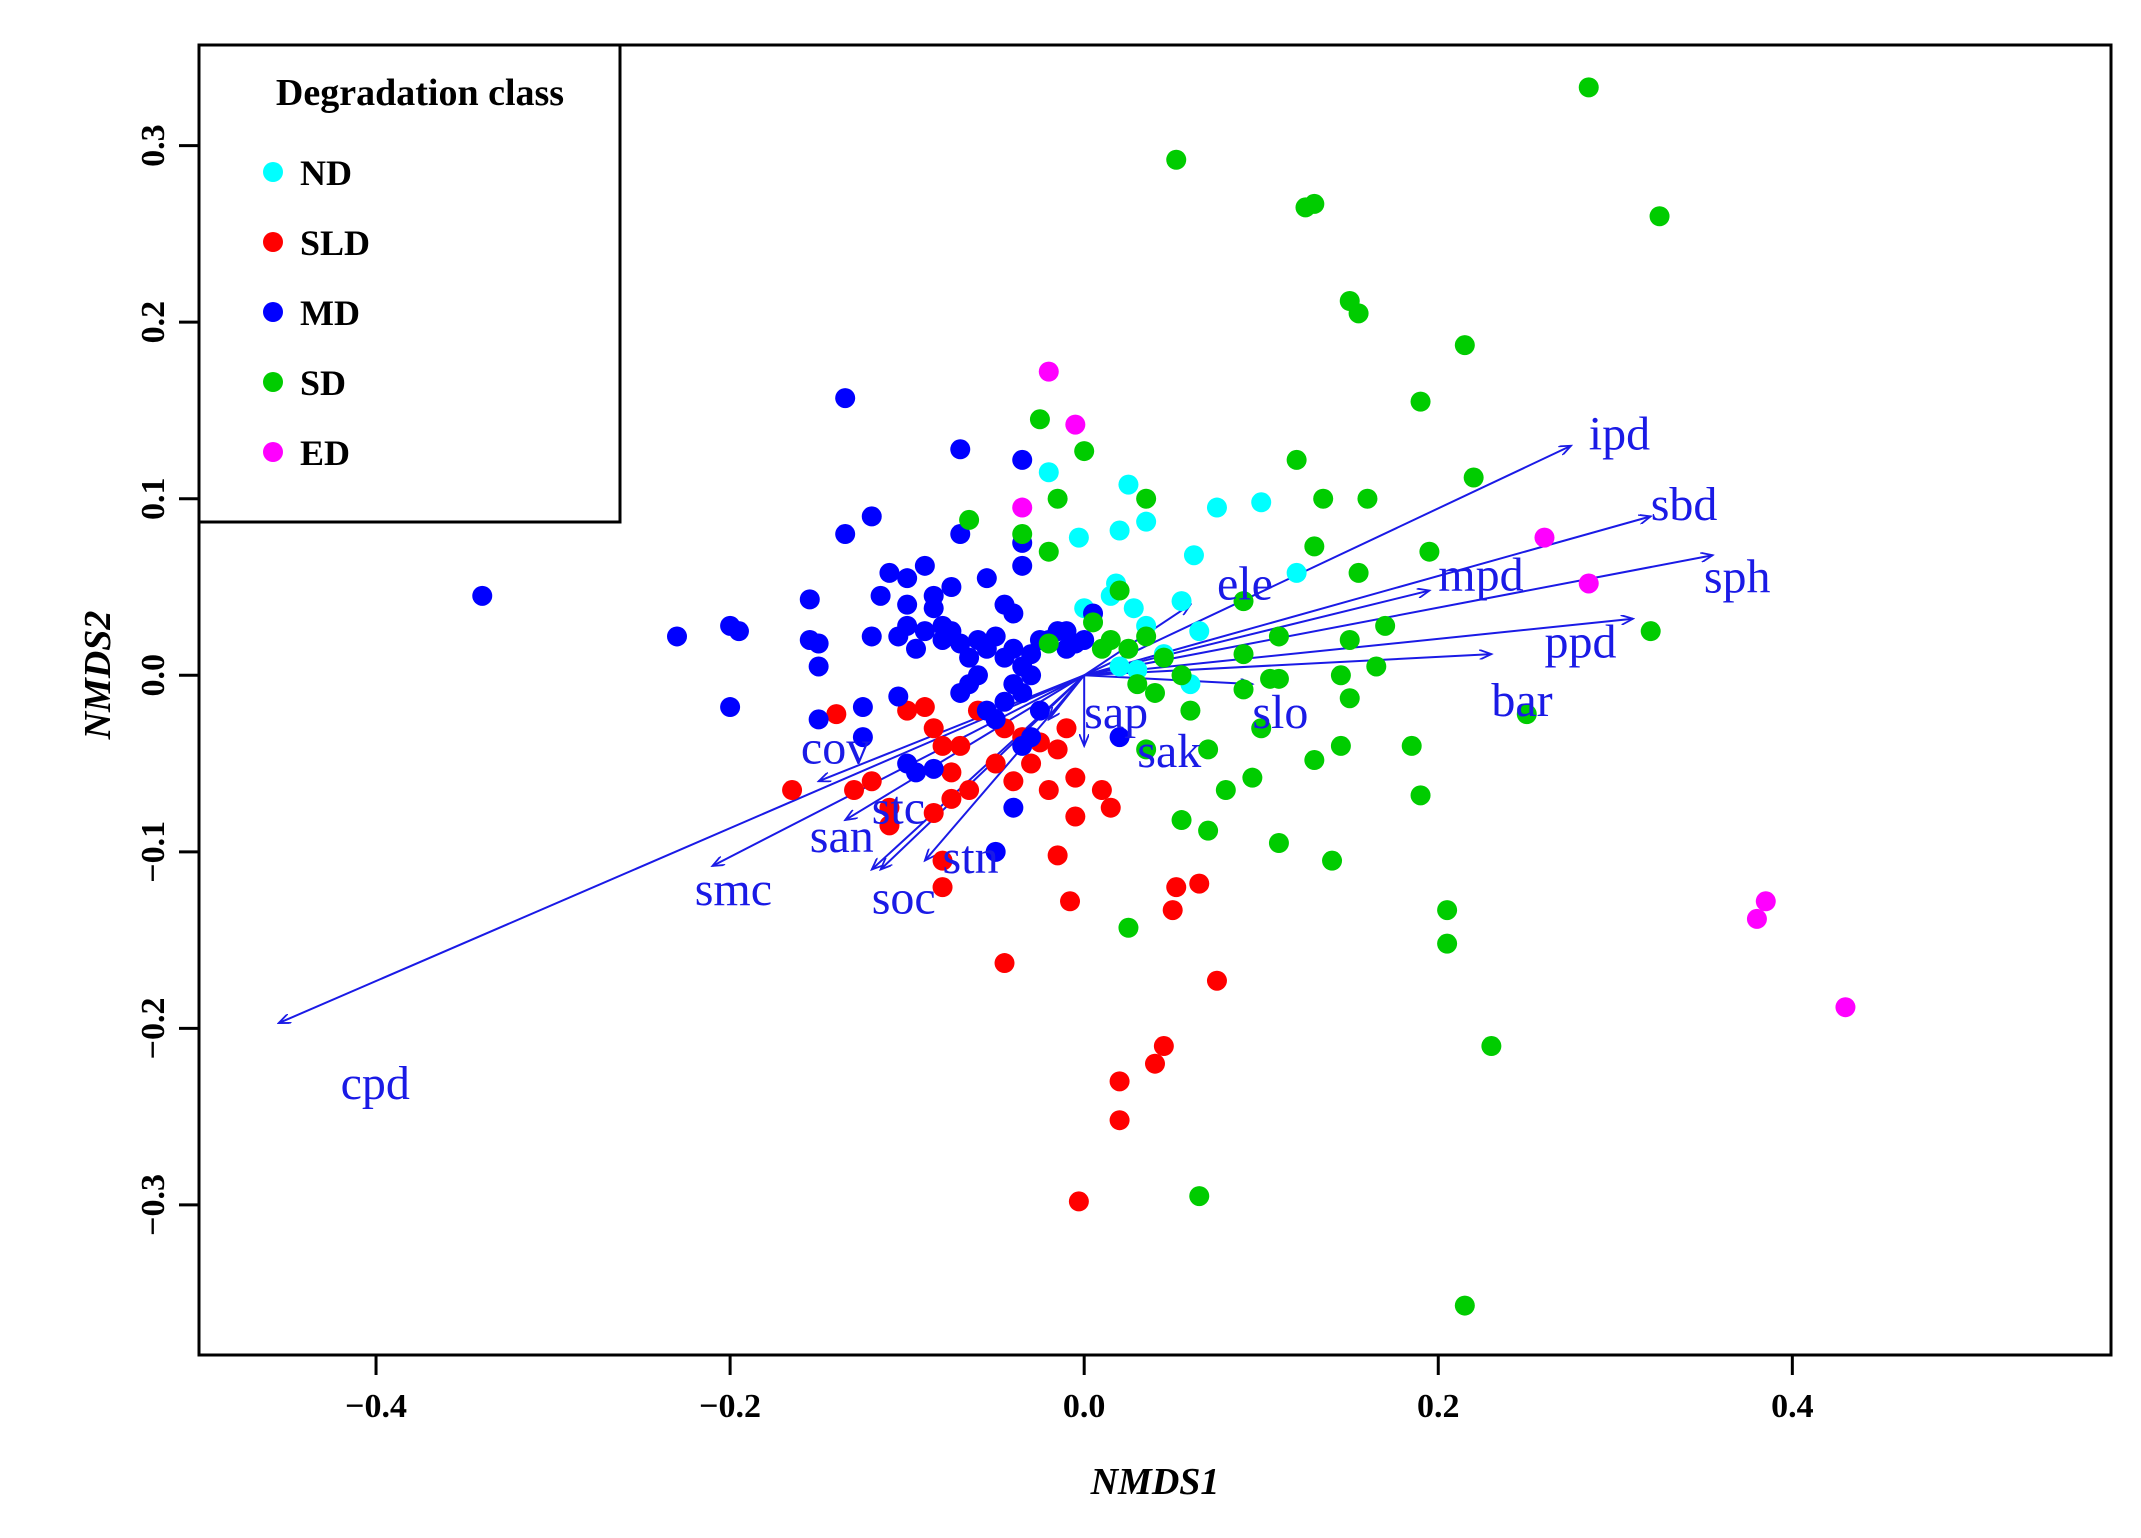 Image resolution: width=2141 pixels, height=1538 pixels. I want to click on y-tick-label: 0.0, so click(153, 675).